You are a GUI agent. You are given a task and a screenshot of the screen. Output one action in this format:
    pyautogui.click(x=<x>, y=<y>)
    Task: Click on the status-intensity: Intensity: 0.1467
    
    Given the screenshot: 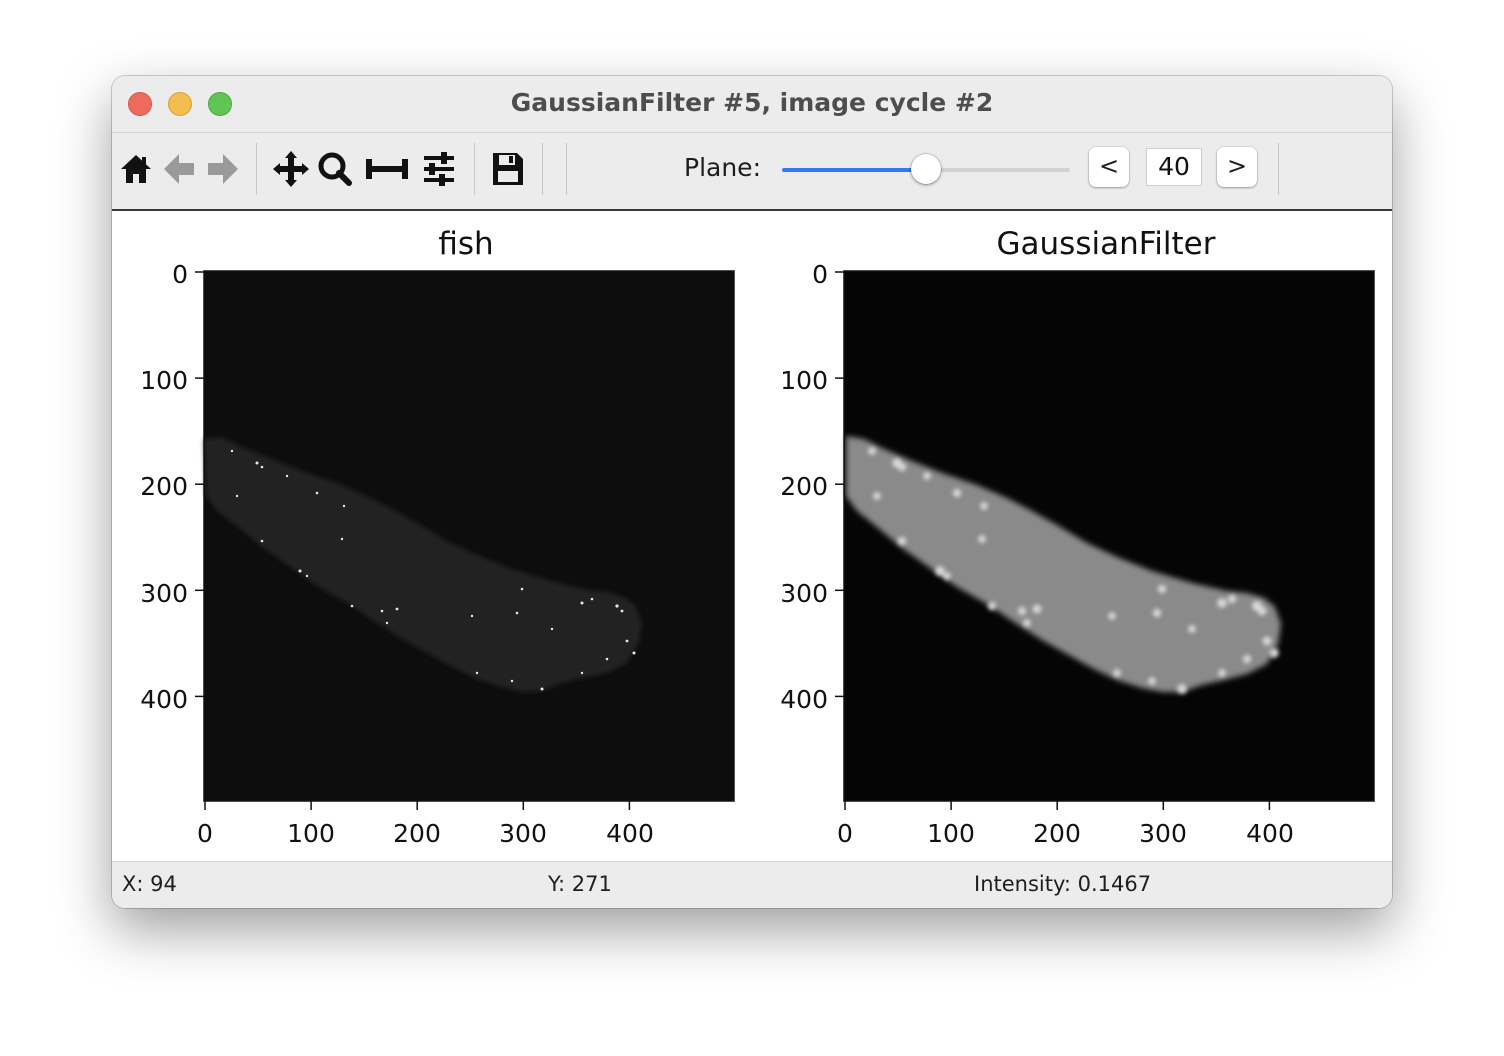 What is the action you would take?
    pyautogui.click(x=1063, y=884)
    